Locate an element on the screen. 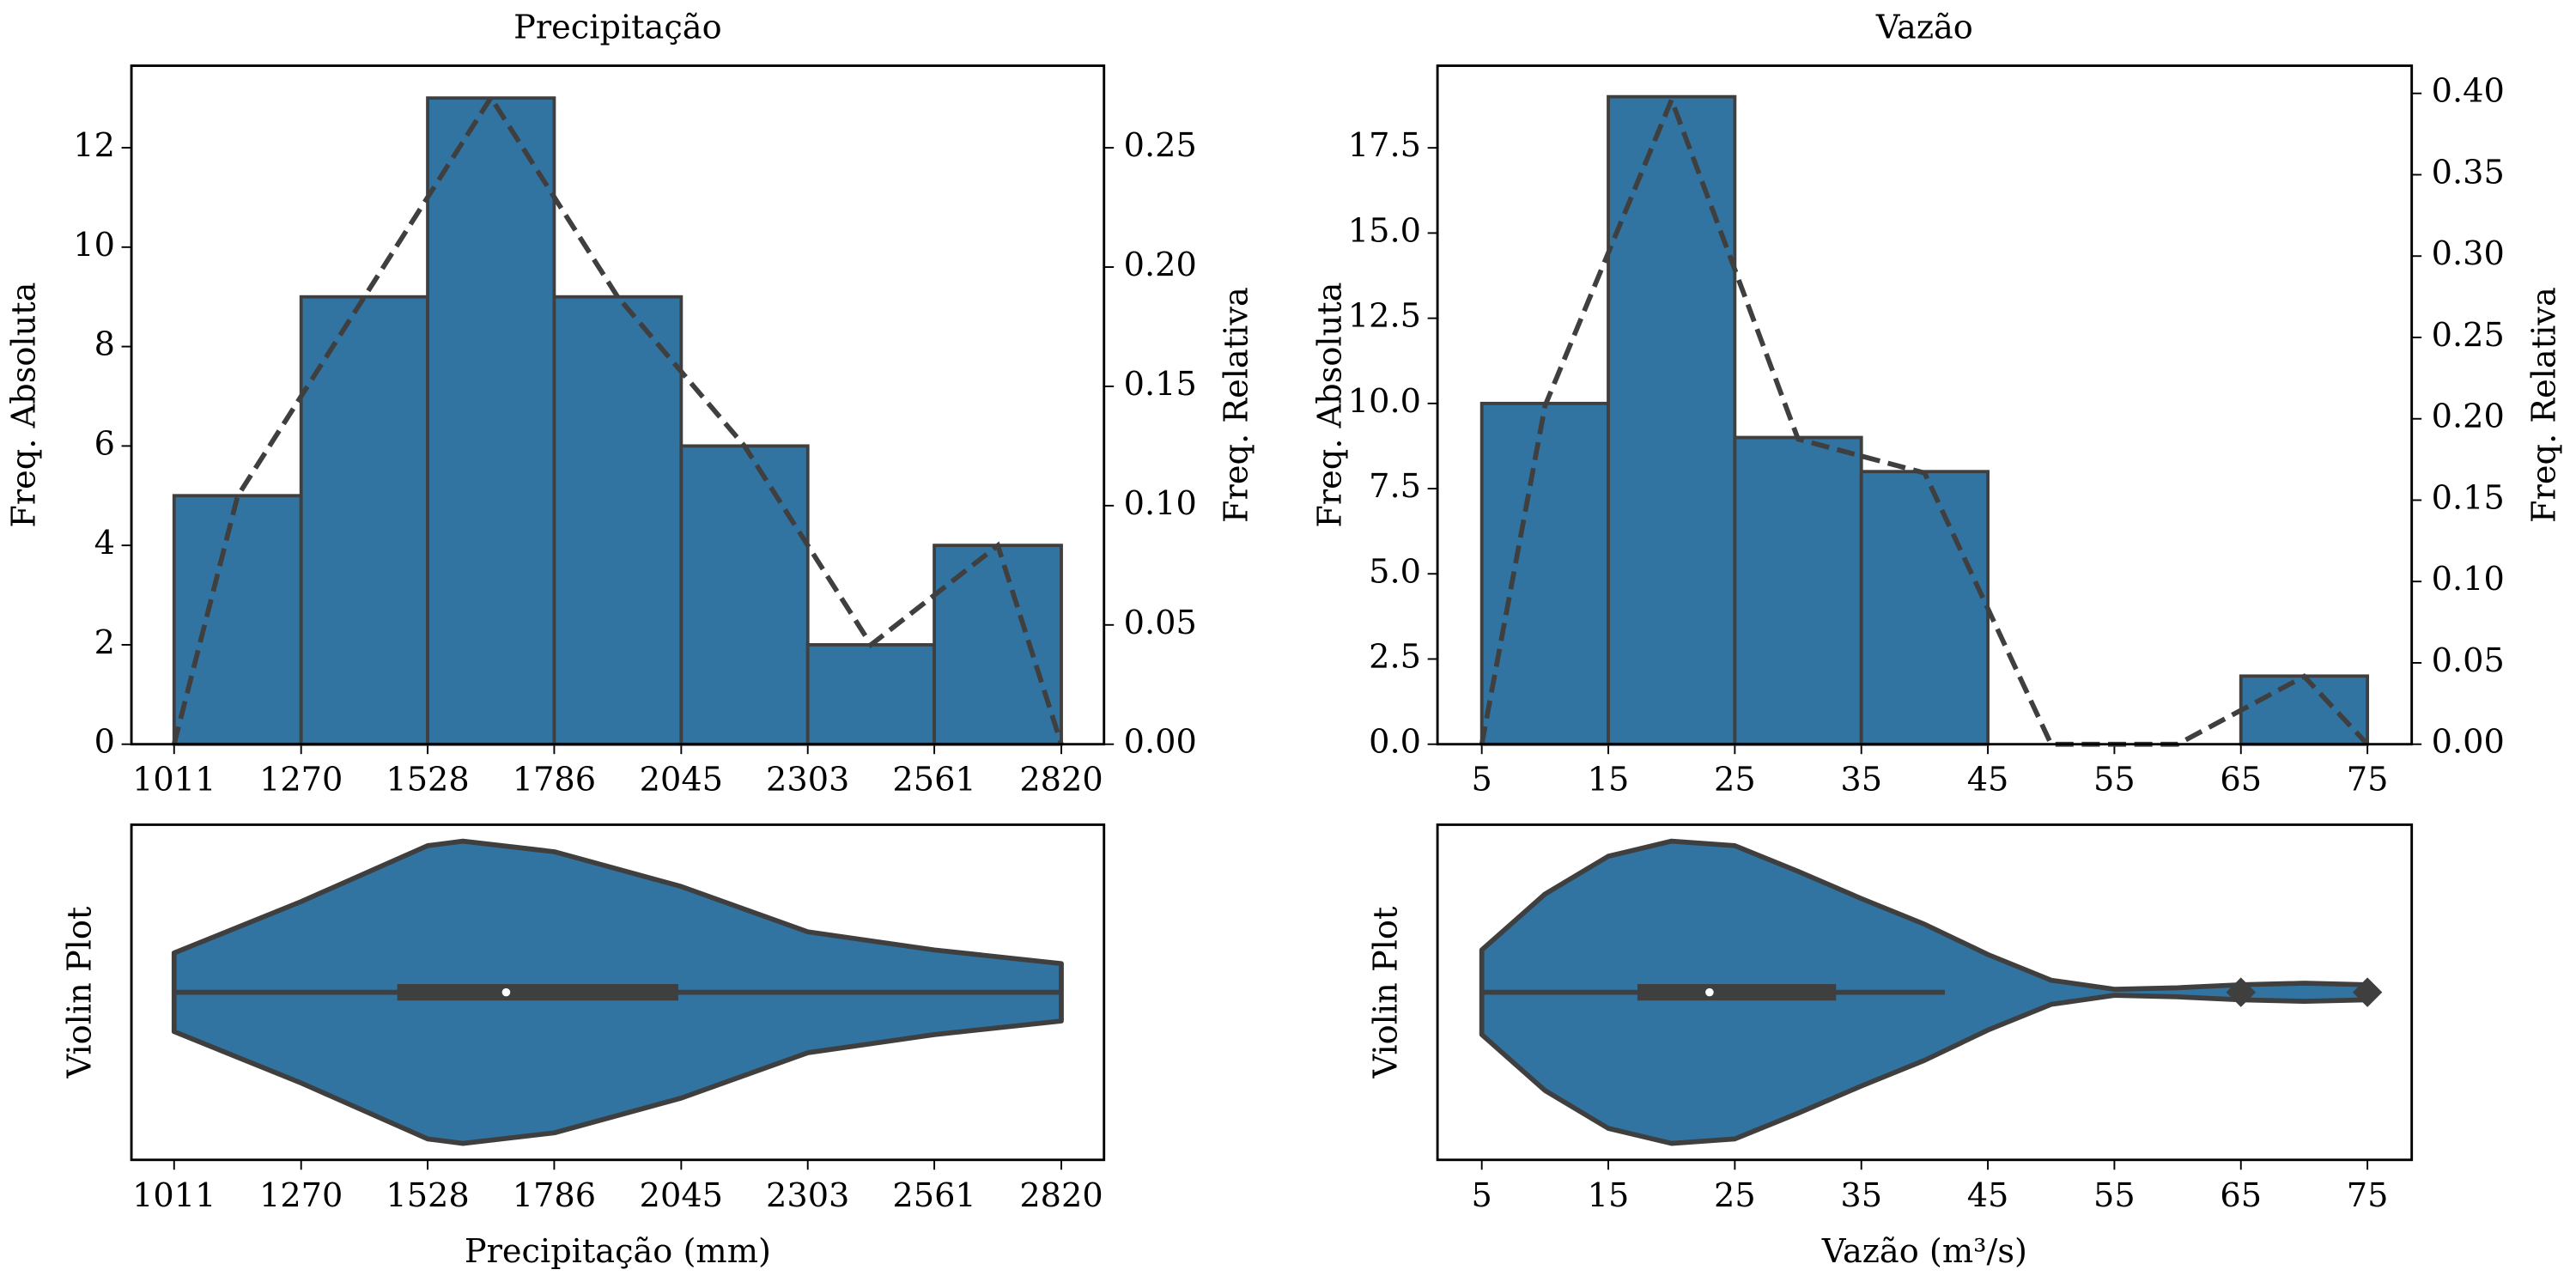 The height and width of the screenshot is (1288, 2576). y2-tick-label: 0.35 is located at coordinates (2468, 172).